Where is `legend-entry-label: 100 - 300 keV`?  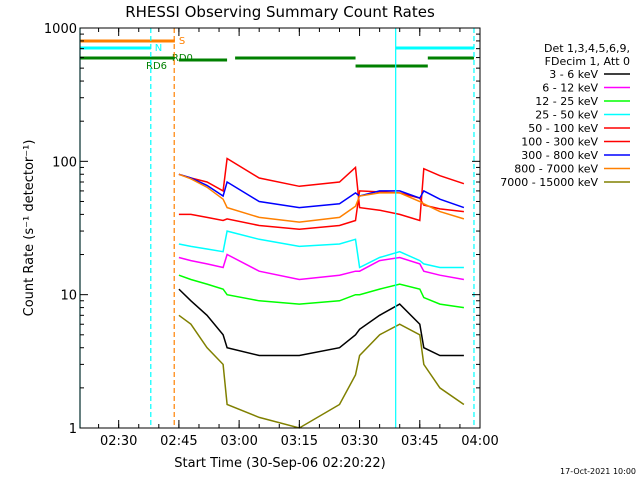 legend-entry-label: 100 - 300 keV is located at coordinates (559, 142).